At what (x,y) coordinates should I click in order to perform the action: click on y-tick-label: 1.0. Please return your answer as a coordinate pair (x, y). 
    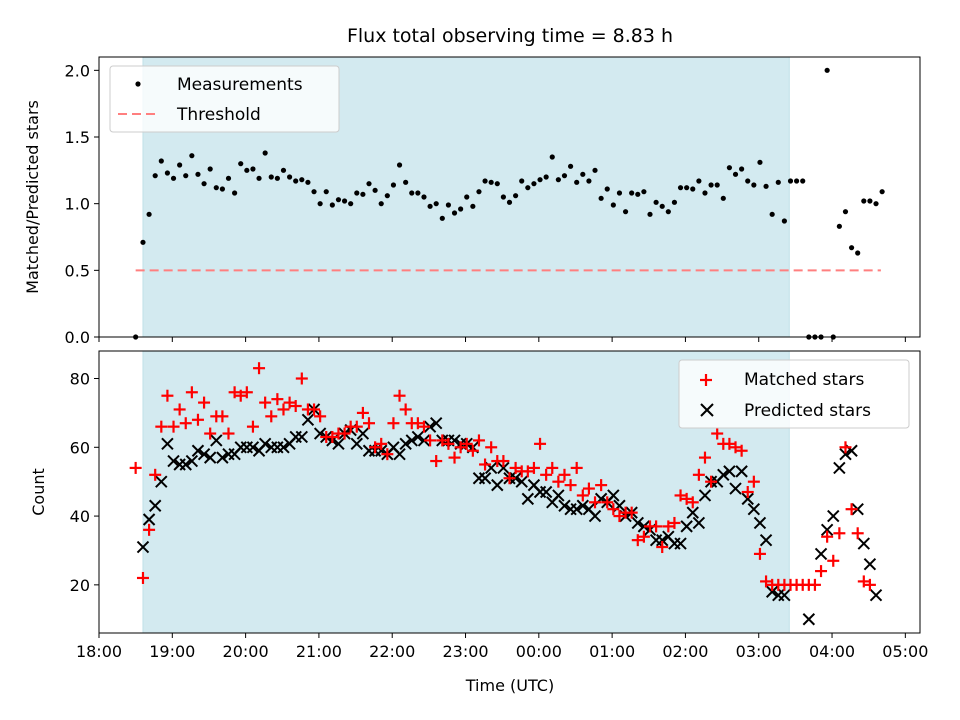
    Looking at the image, I should click on (77, 204).